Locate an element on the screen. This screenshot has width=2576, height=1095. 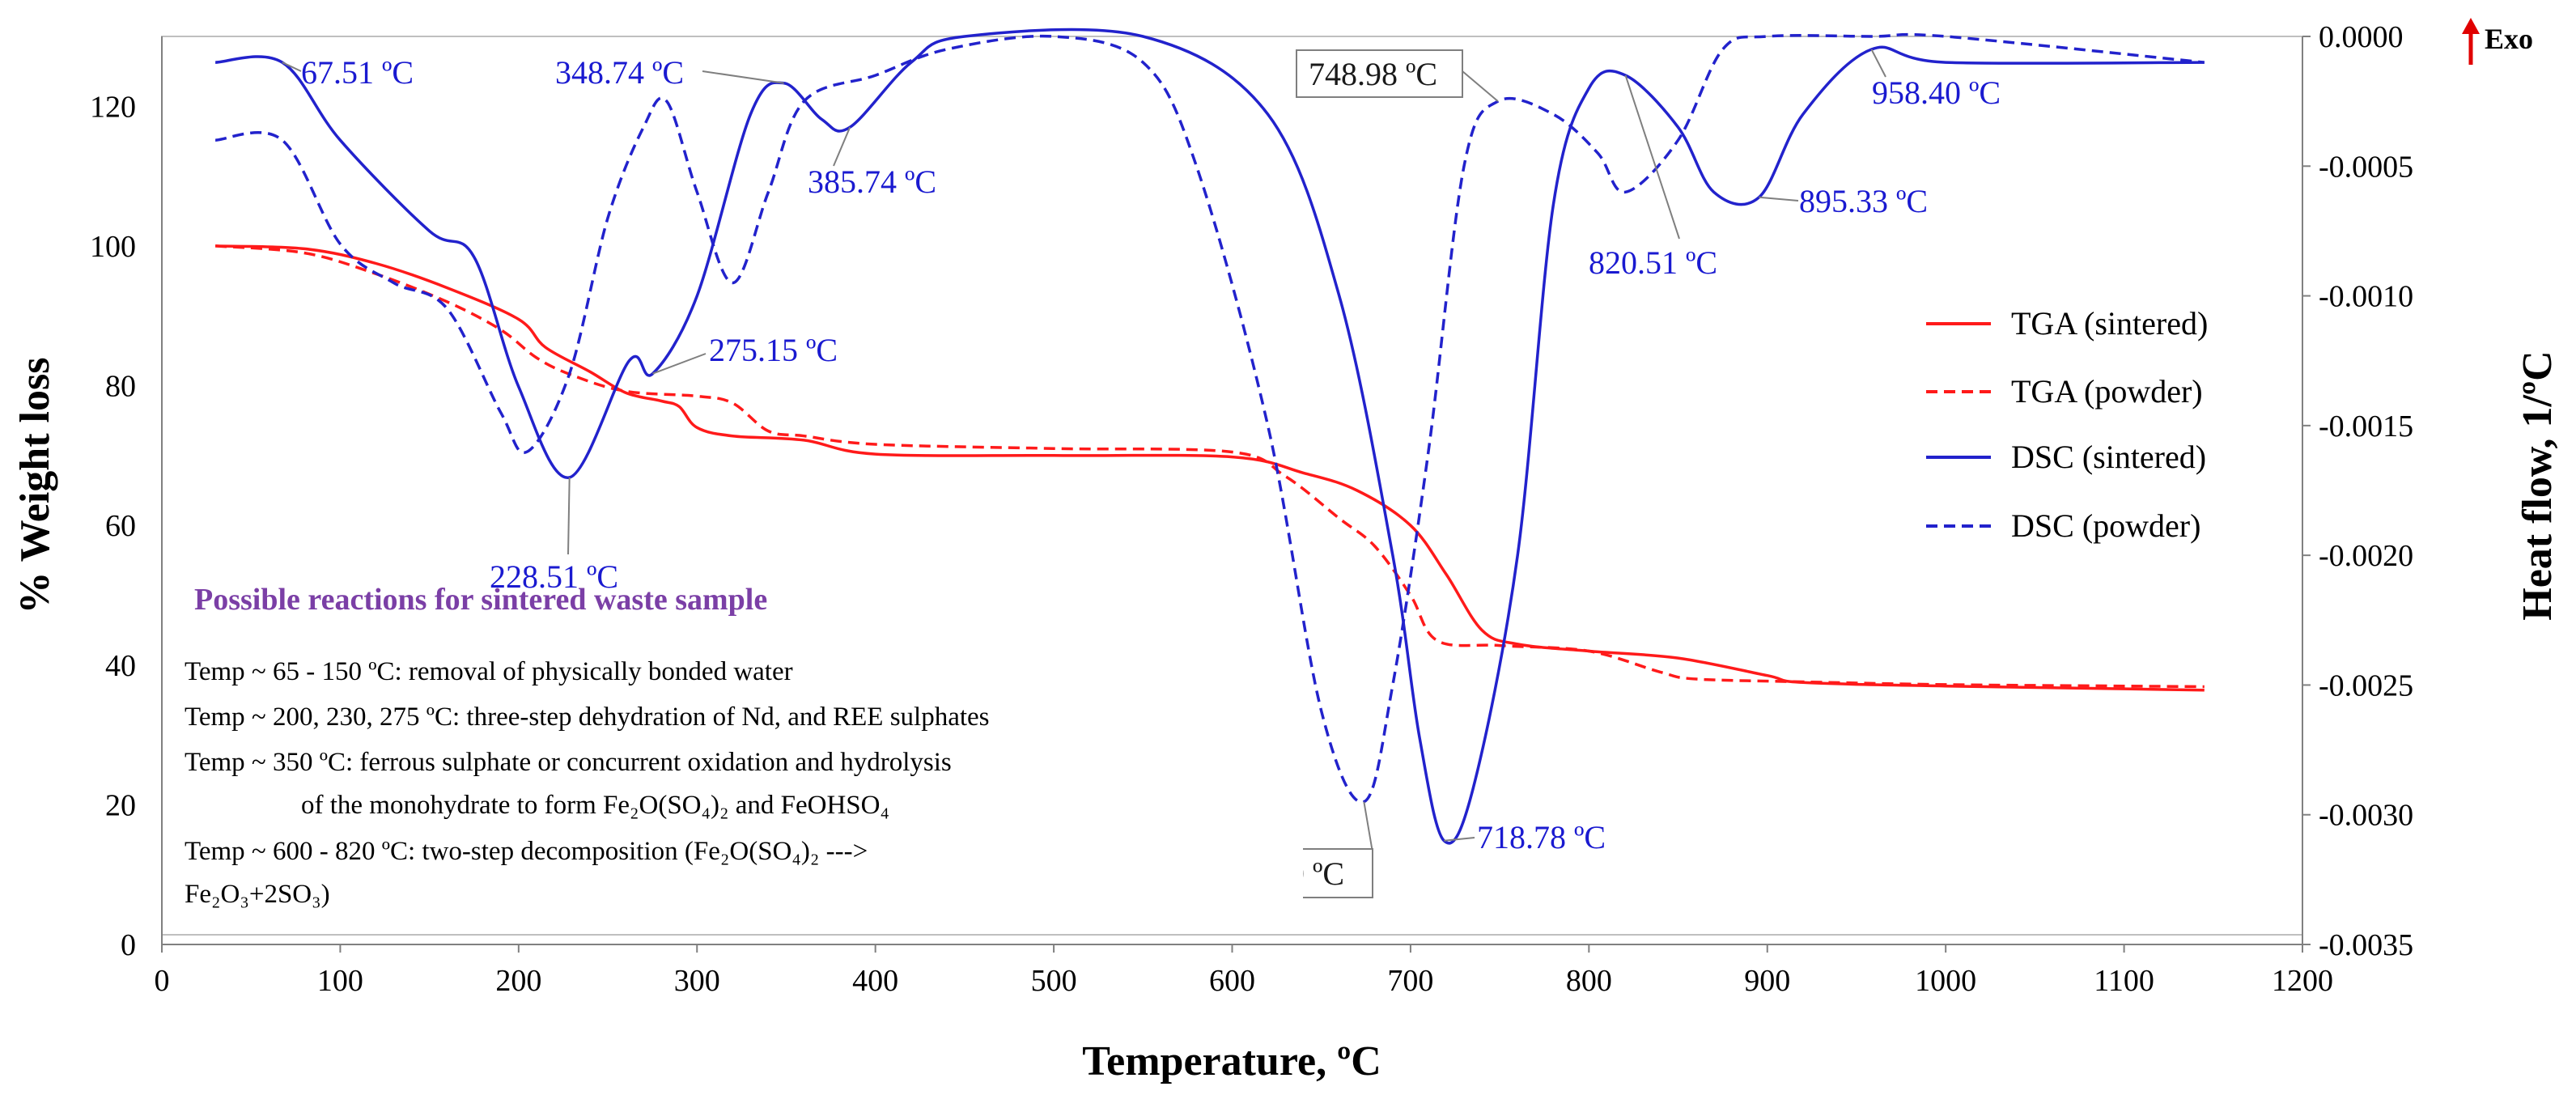
ann-275-15: 275.15 ºC is located at coordinates (773, 350).